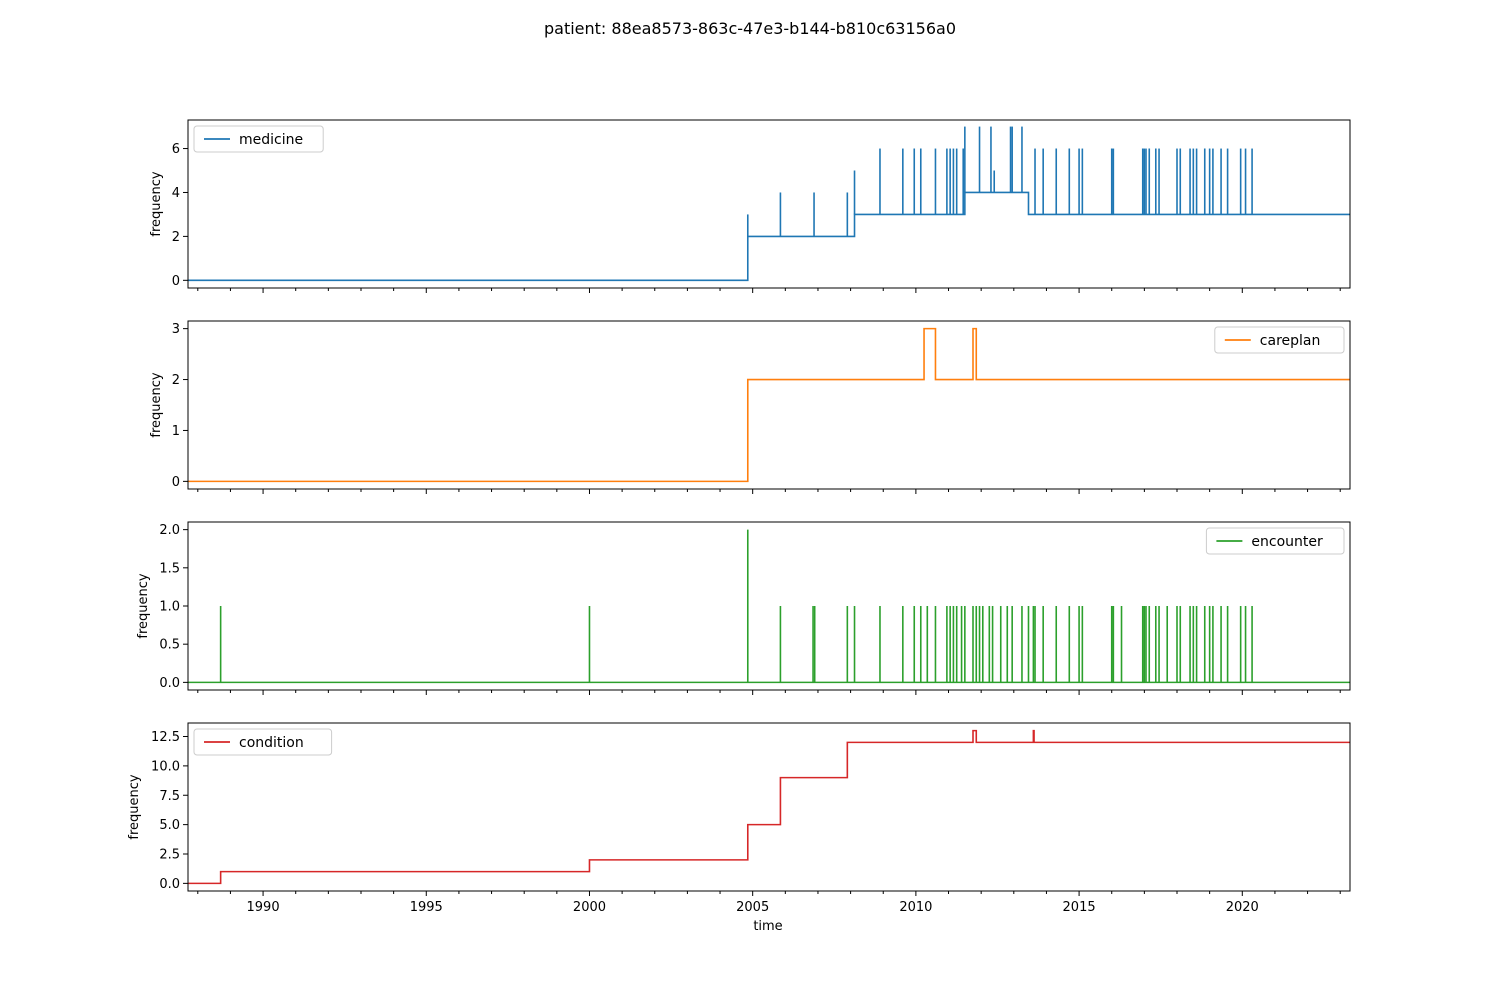 The height and width of the screenshot is (1000, 1500). Describe the element at coordinates (263, 907) in the screenshot. I see `x-tick-label: 1990` at that location.